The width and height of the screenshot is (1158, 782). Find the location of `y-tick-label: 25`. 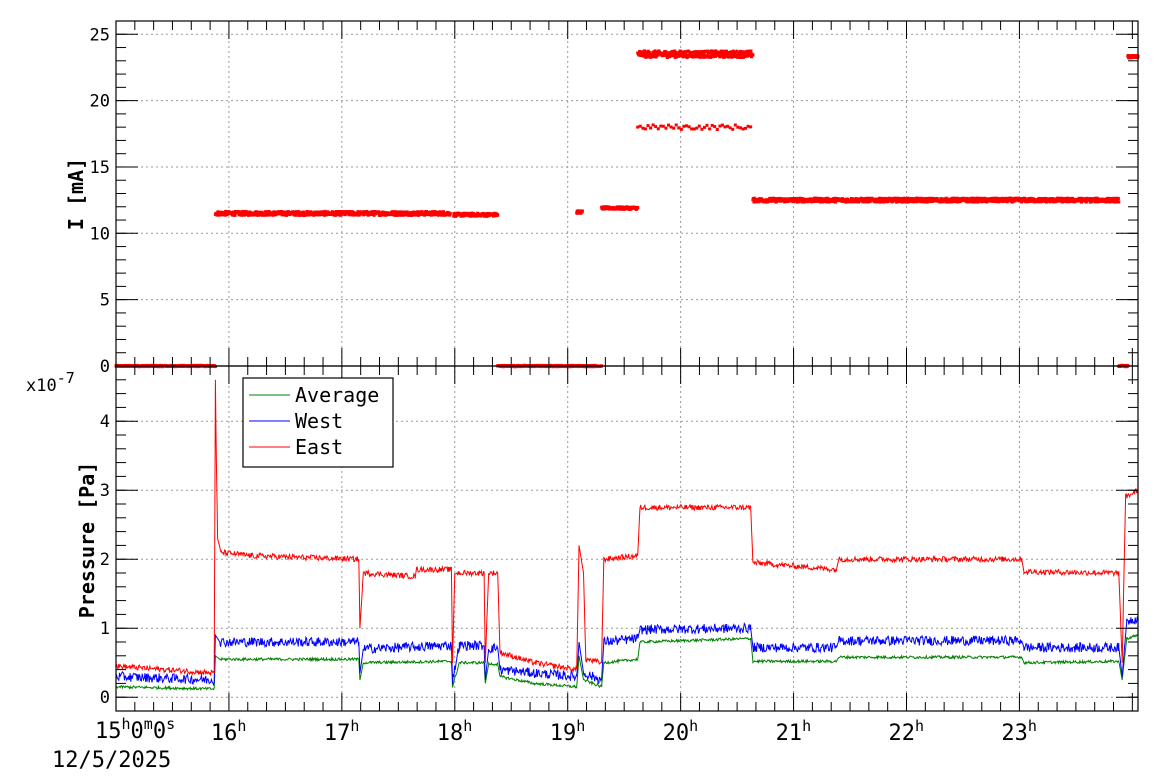

y-tick-label: 25 is located at coordinates (100, 35).